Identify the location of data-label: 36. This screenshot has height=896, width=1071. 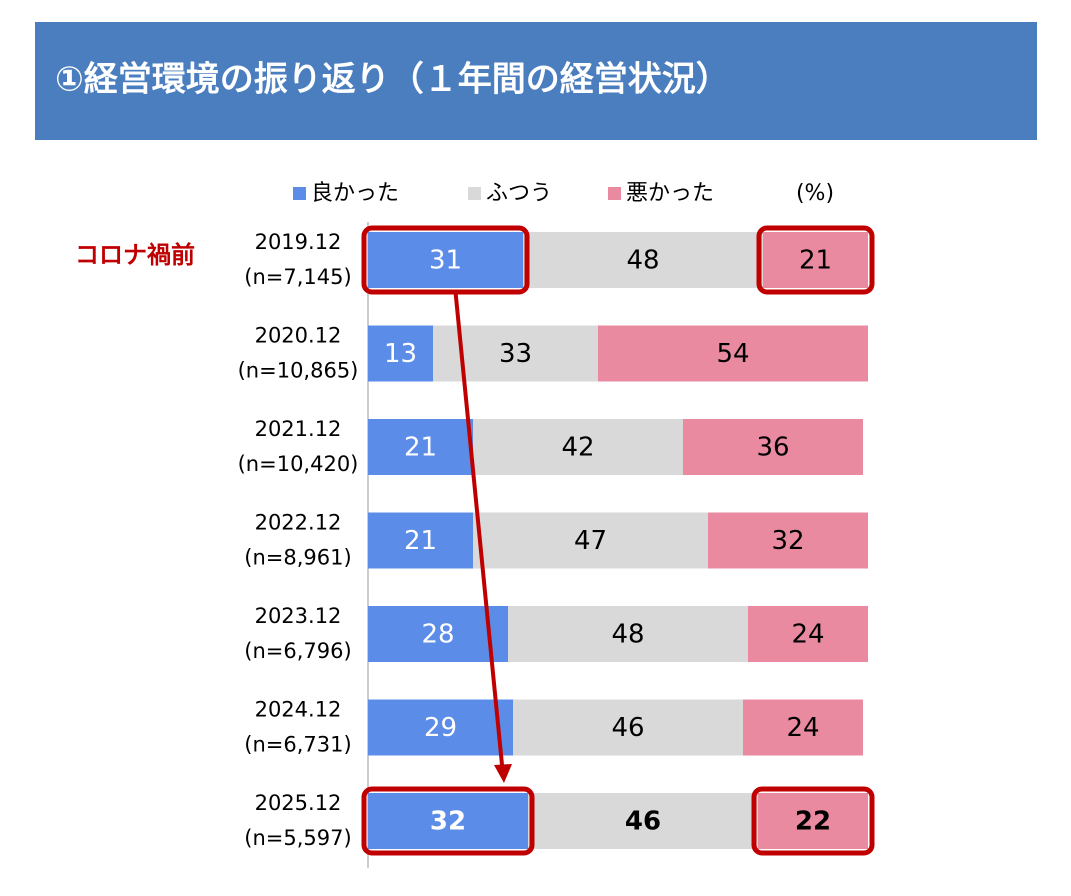
(772, 448).